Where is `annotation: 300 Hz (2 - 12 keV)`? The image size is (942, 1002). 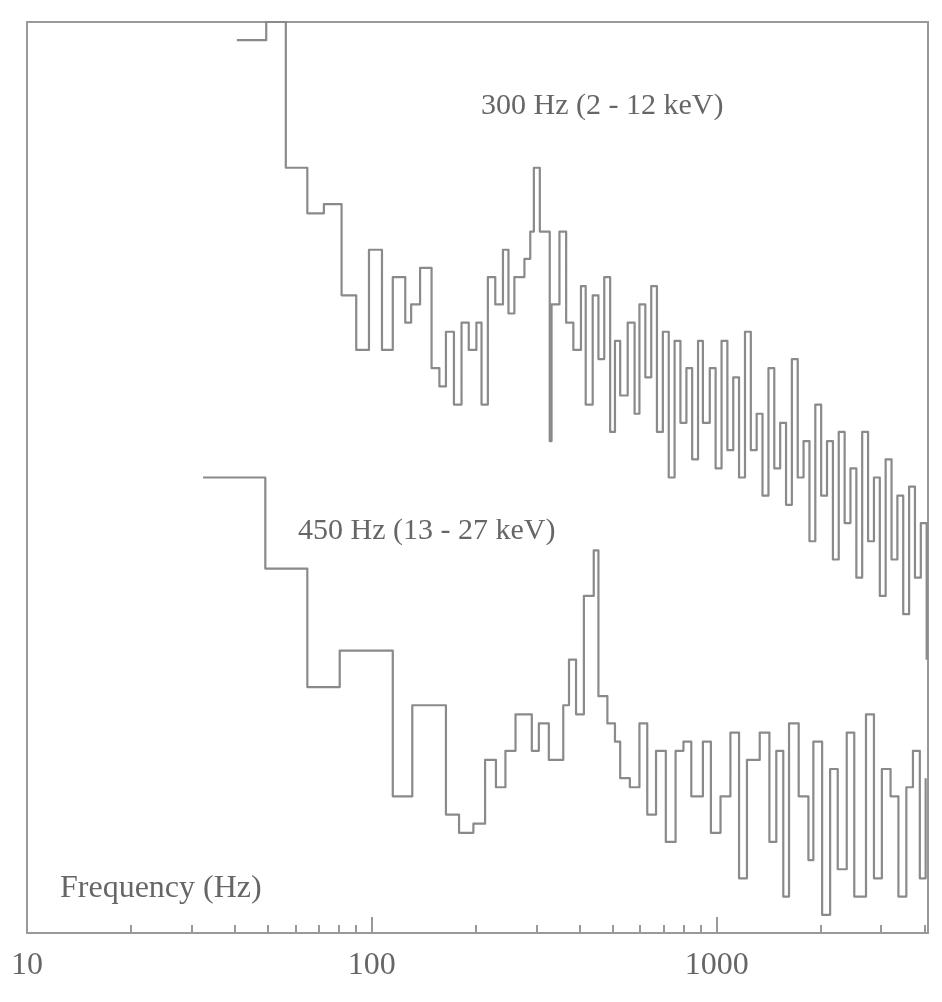
annotation: 300 Hz (2 - 12 keV) is located at coordinates (602, 103).